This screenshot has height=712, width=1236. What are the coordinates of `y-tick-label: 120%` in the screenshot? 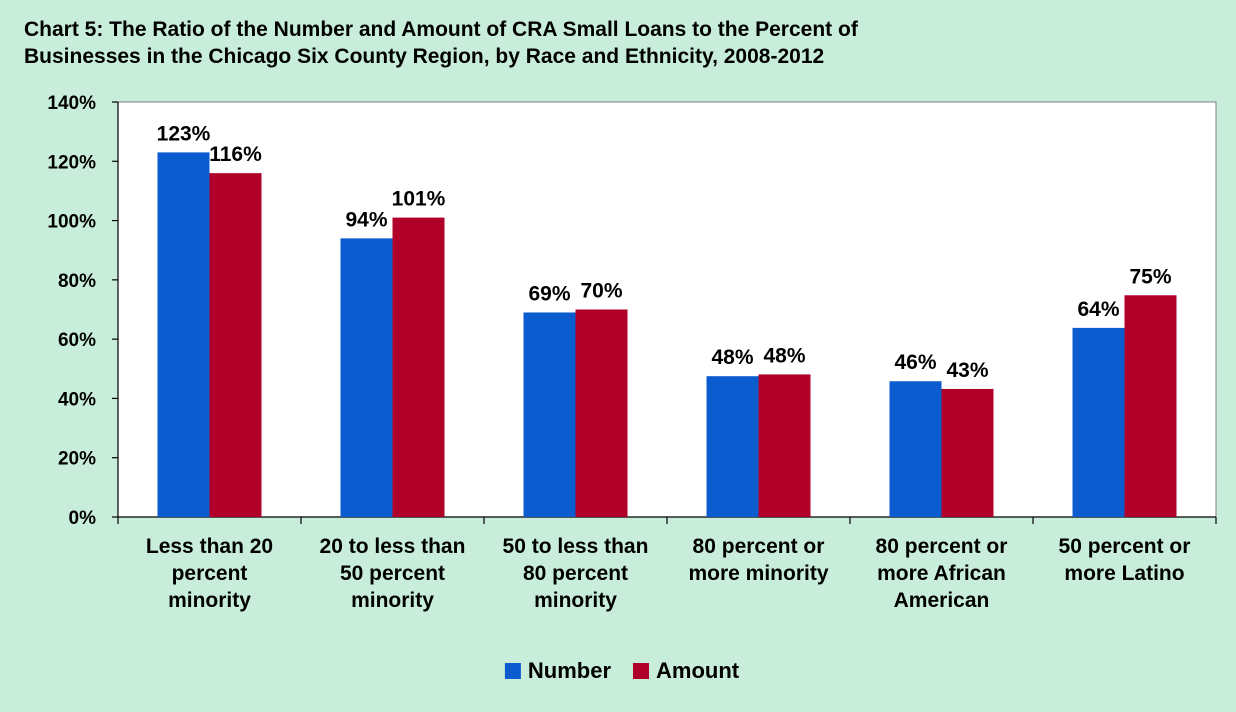 It's located at (71, 162).